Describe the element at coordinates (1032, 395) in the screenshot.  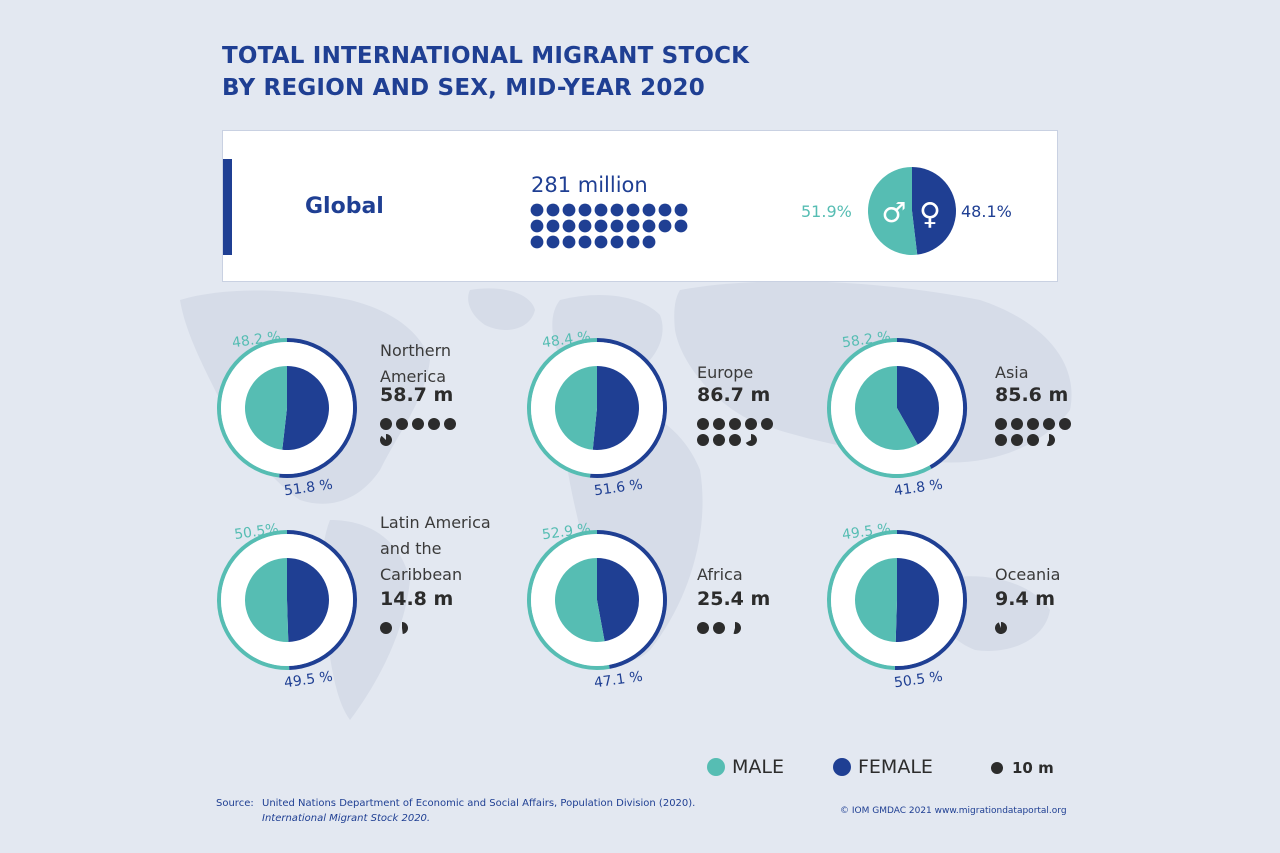
I see `region-total: 85.6 m` at that location.